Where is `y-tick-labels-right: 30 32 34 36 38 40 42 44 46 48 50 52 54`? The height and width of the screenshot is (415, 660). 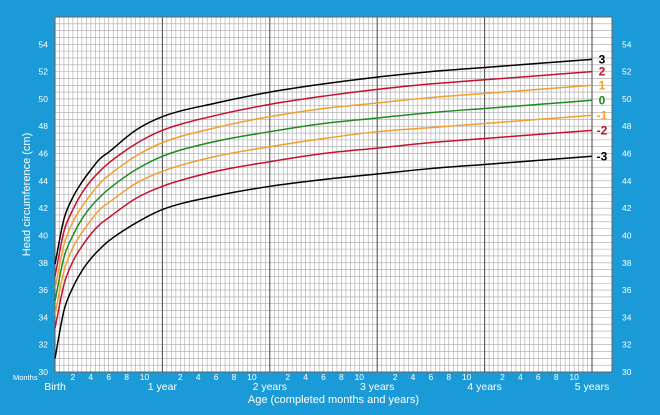 y-tick-labels-right: 30 32 34 36 38 40 42 44 46 48 50 52 54 is located at coordinates (627, 208).